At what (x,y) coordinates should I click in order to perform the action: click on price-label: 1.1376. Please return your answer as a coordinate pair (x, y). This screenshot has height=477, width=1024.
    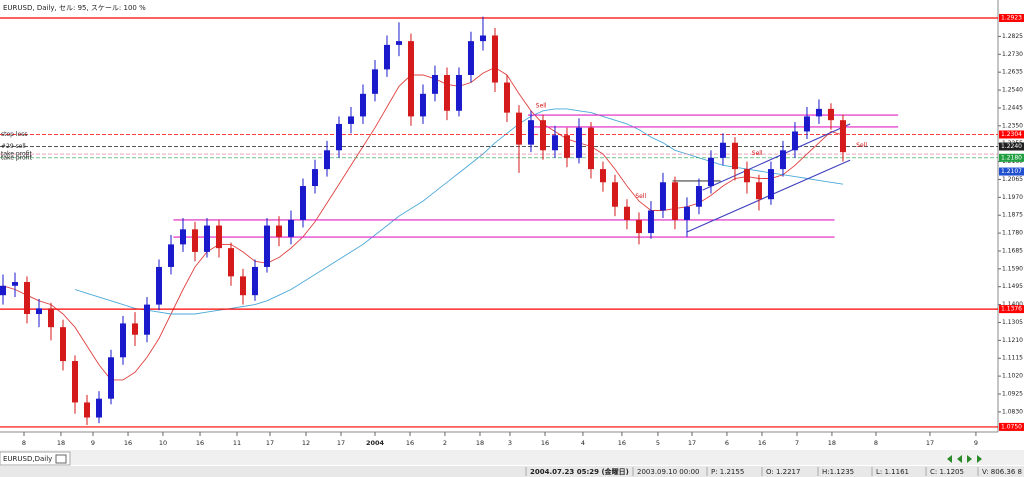
    Looking at the image, I should click on (1011, 309).